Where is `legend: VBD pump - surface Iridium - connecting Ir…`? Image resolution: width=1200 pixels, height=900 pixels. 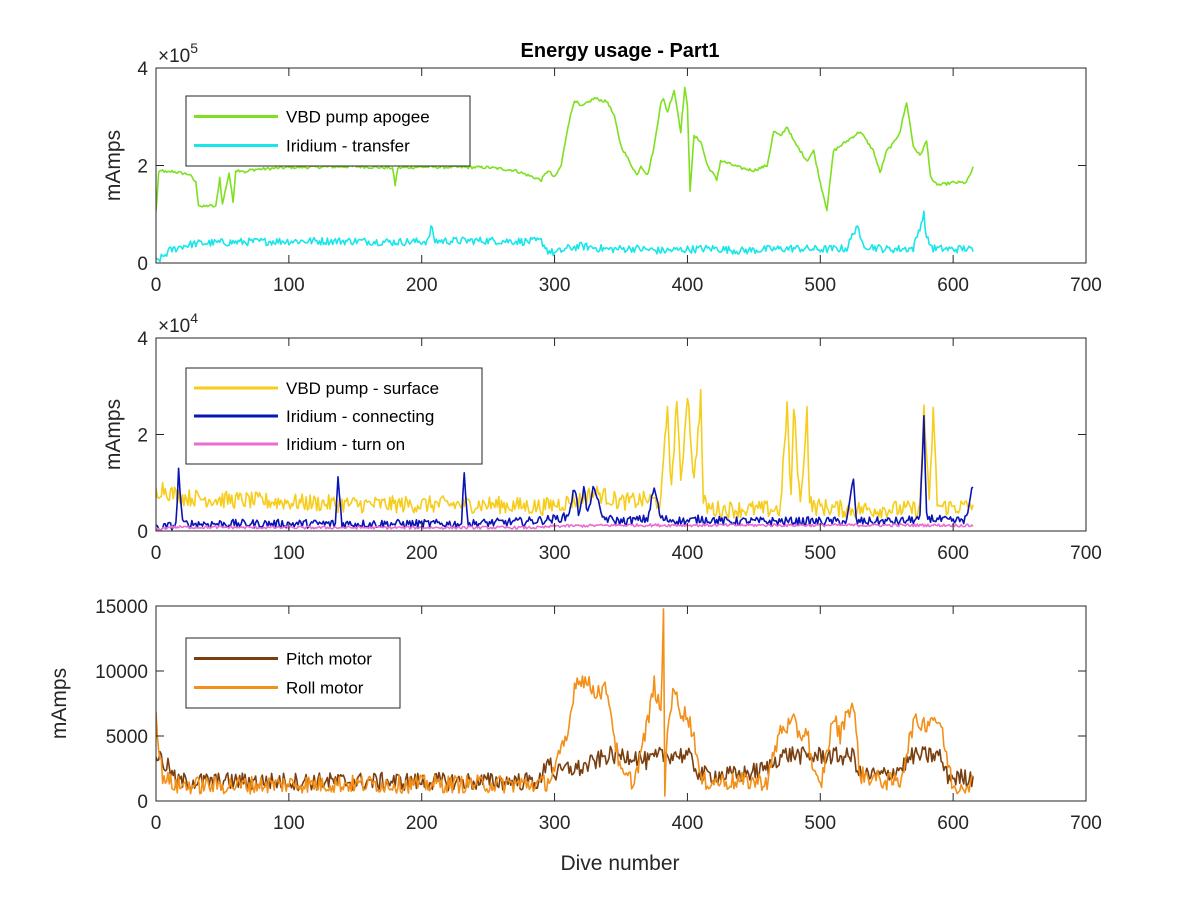
legend: VBD pump - surface Iridium - connecting Ir… is located at coordinates (334, 416).